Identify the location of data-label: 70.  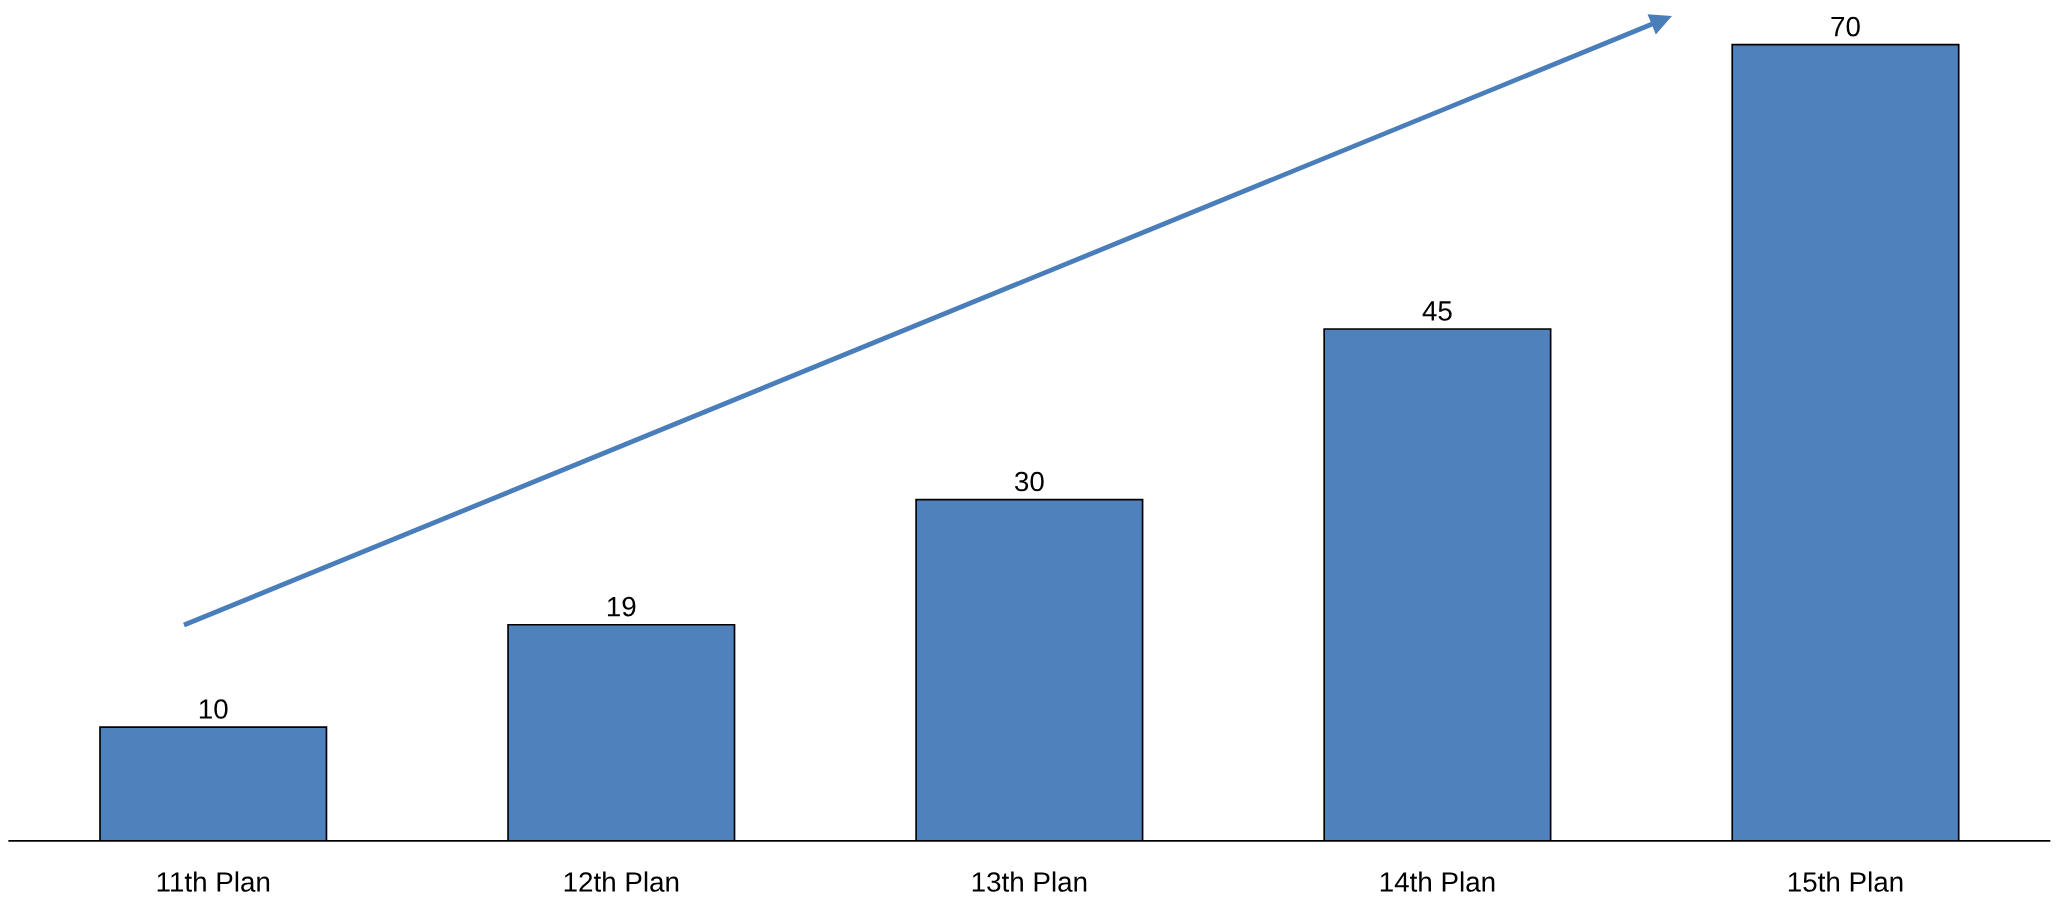
(1845, 26).